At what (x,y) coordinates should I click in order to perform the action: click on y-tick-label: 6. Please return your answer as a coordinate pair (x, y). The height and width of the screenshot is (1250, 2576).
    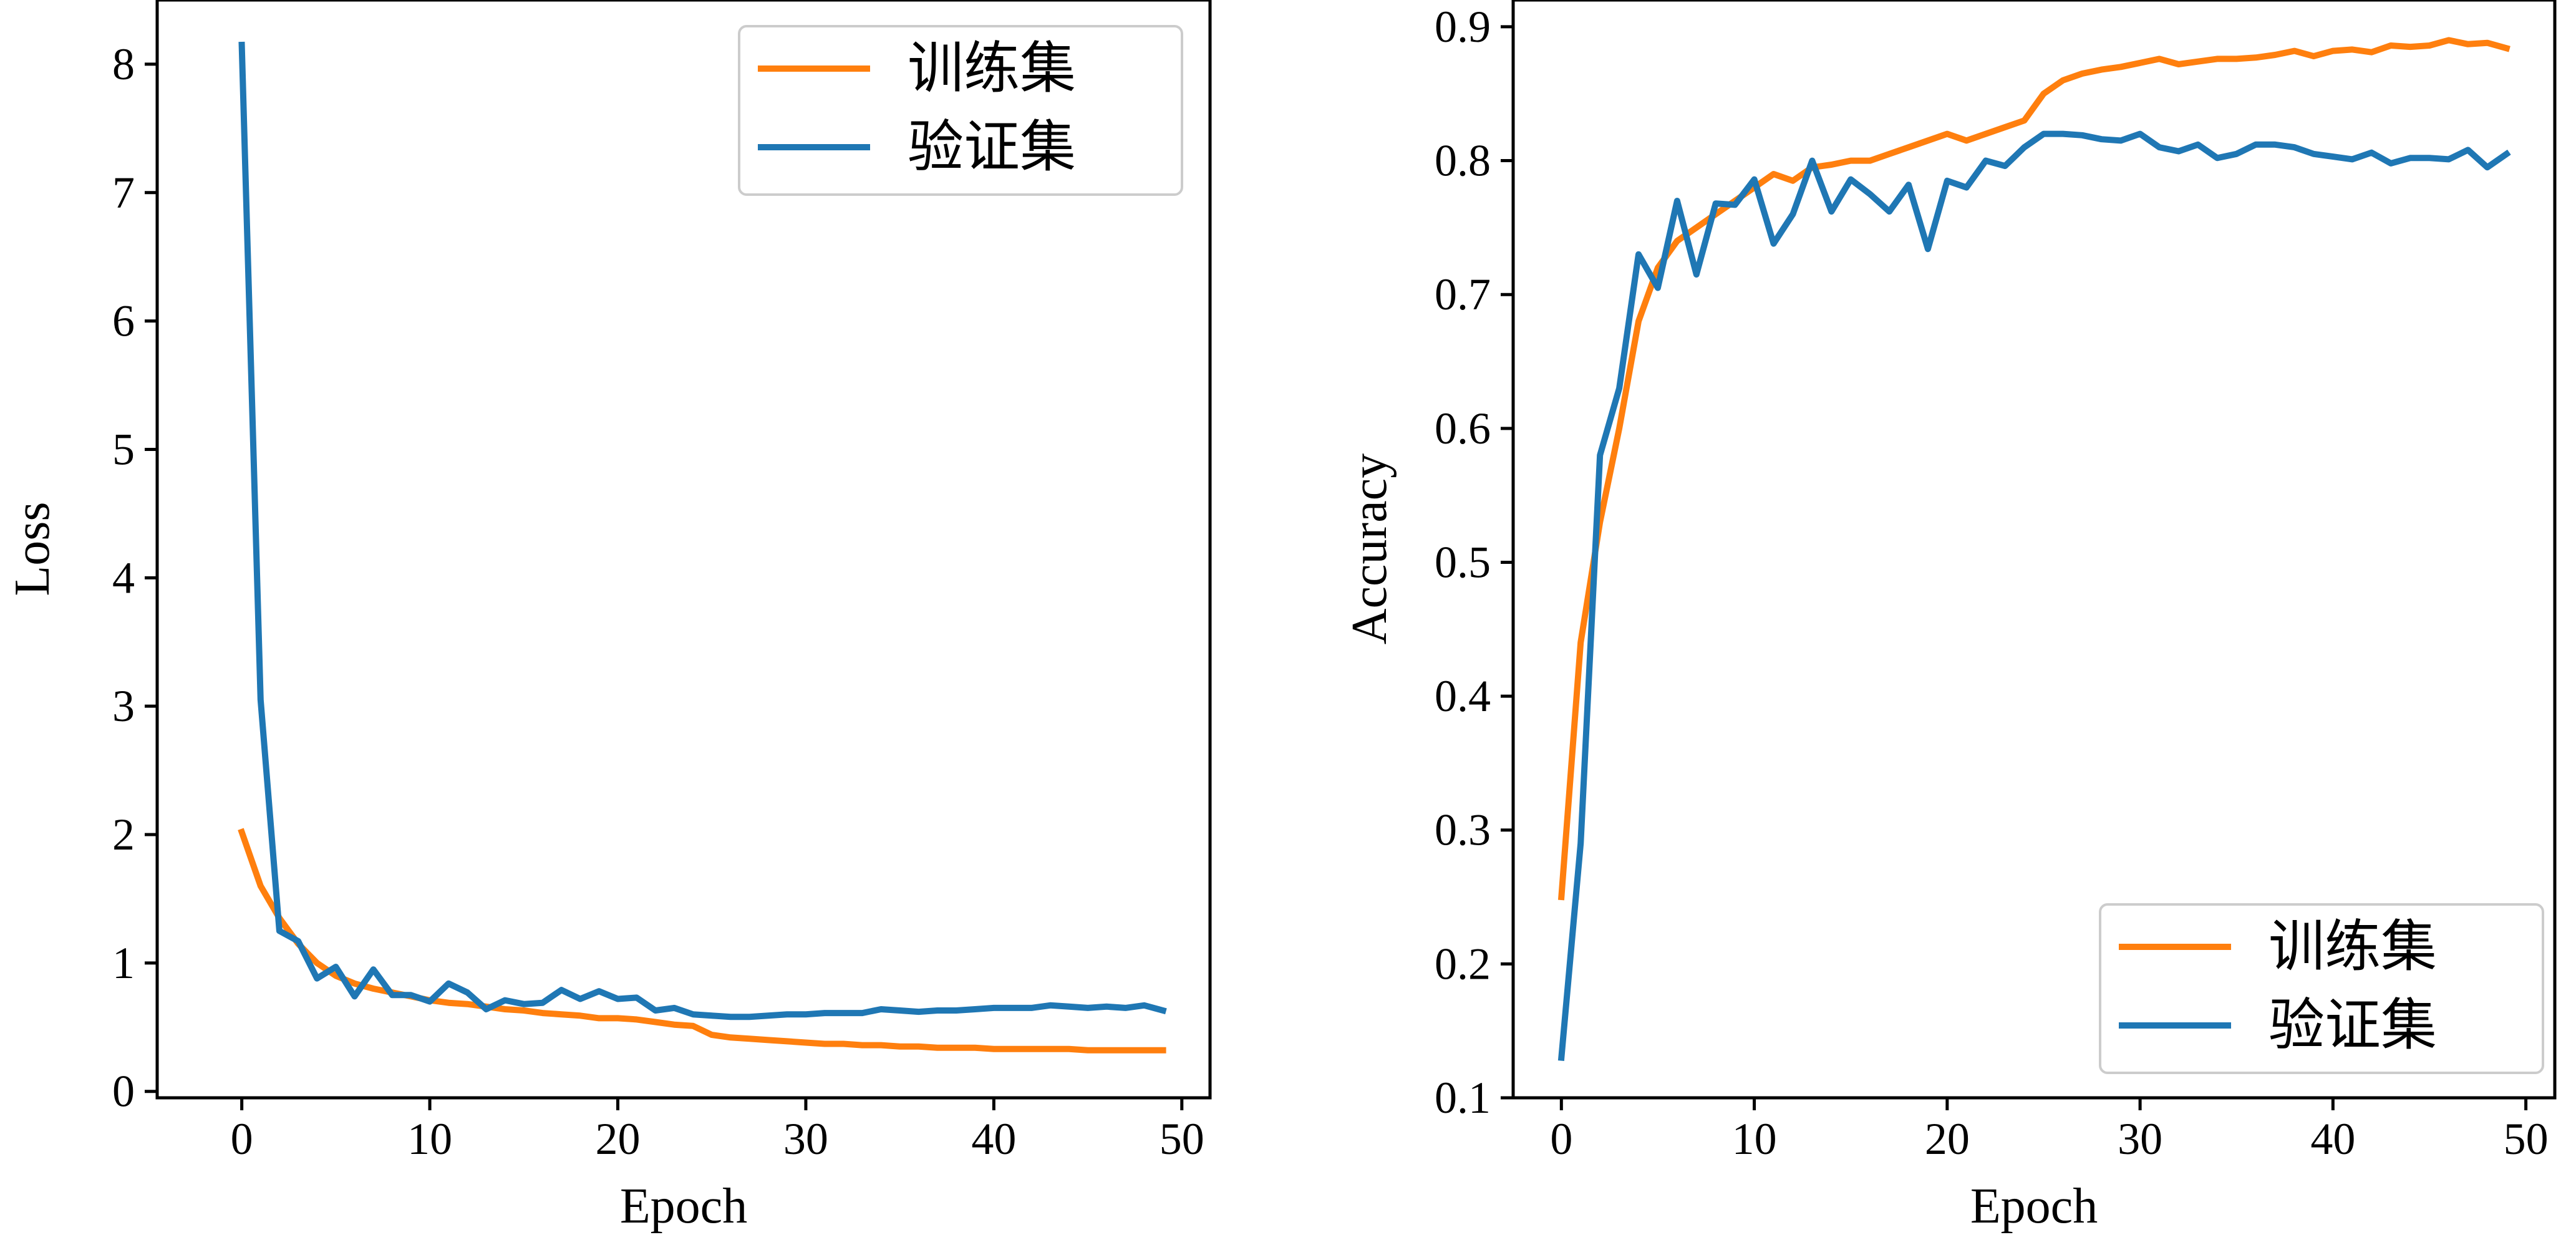
    Looking at the image, I should click on (124, 321).